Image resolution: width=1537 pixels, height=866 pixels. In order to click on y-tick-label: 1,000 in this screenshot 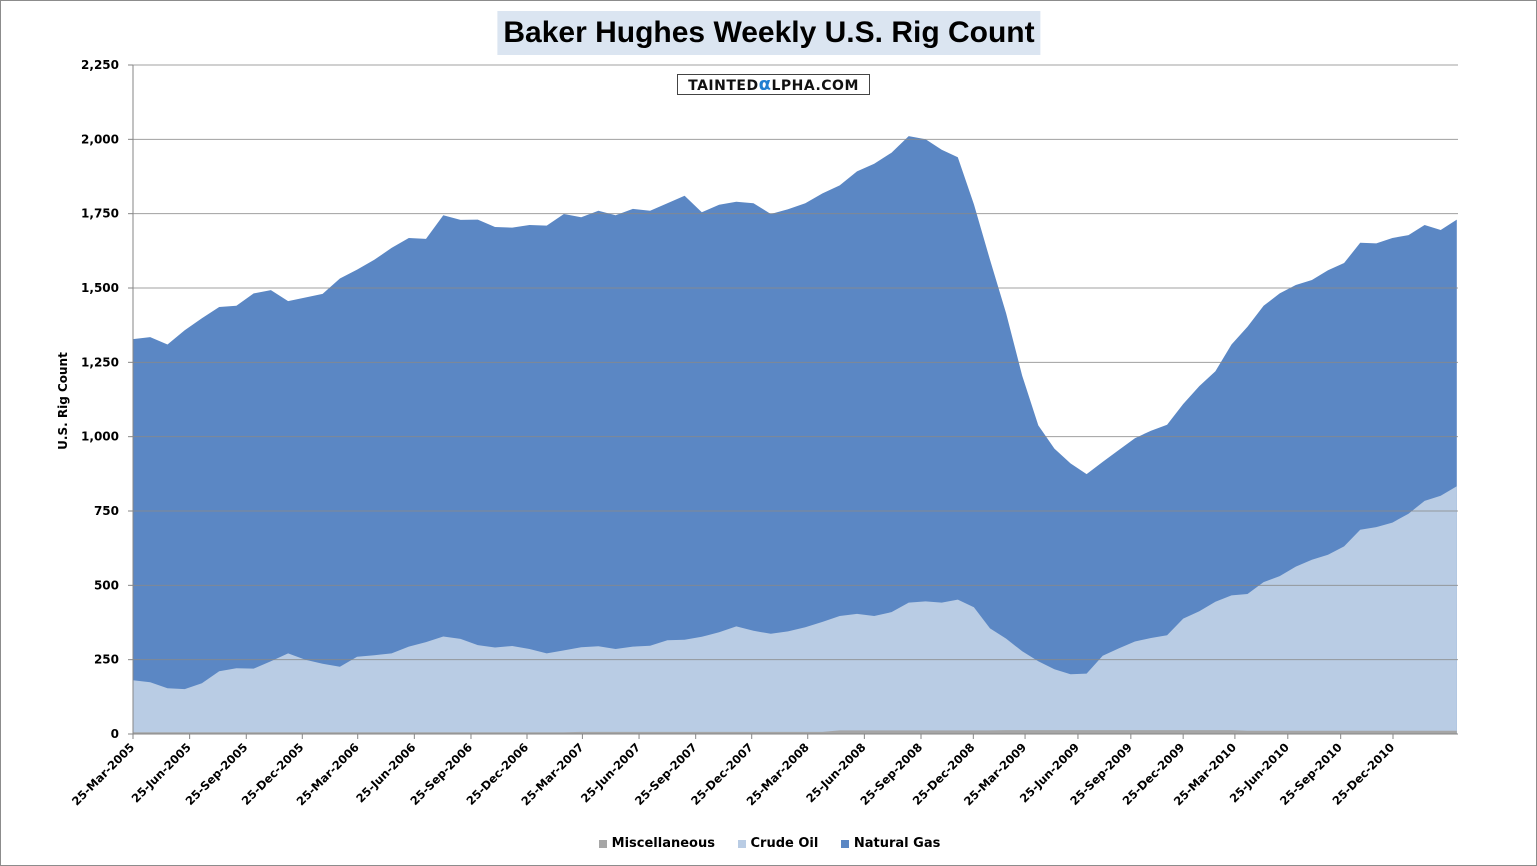, I will do `click(100, 437)`.